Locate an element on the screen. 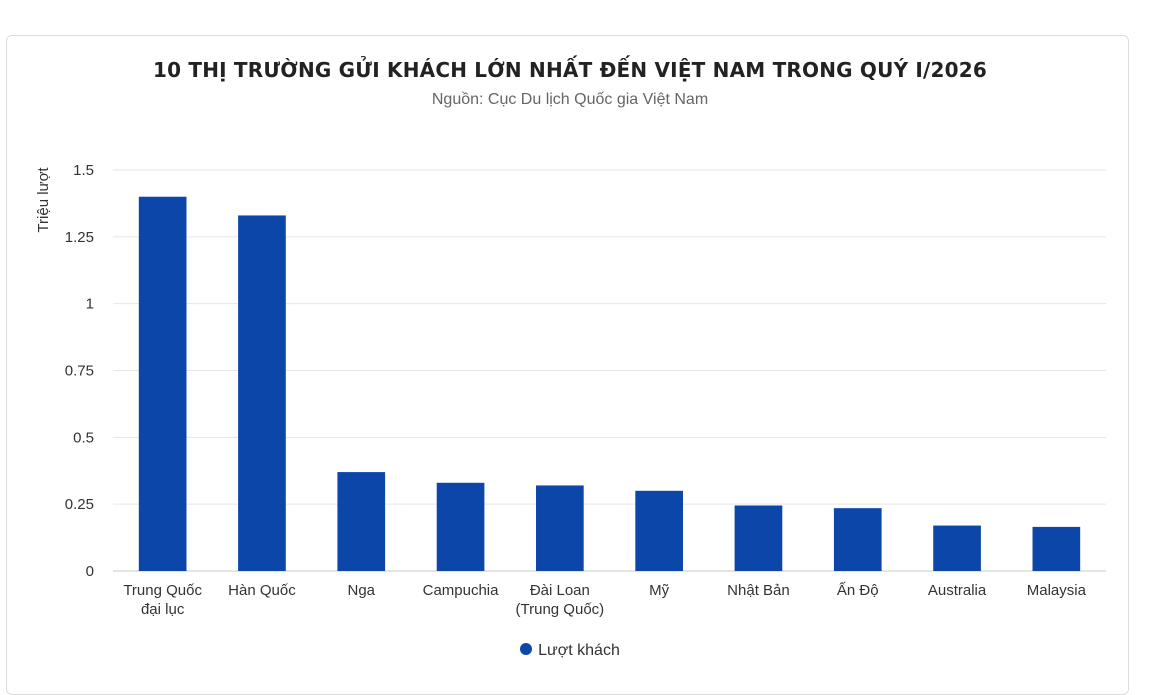  x-tick-label: Campuchia is located at coordinates (461, 590).